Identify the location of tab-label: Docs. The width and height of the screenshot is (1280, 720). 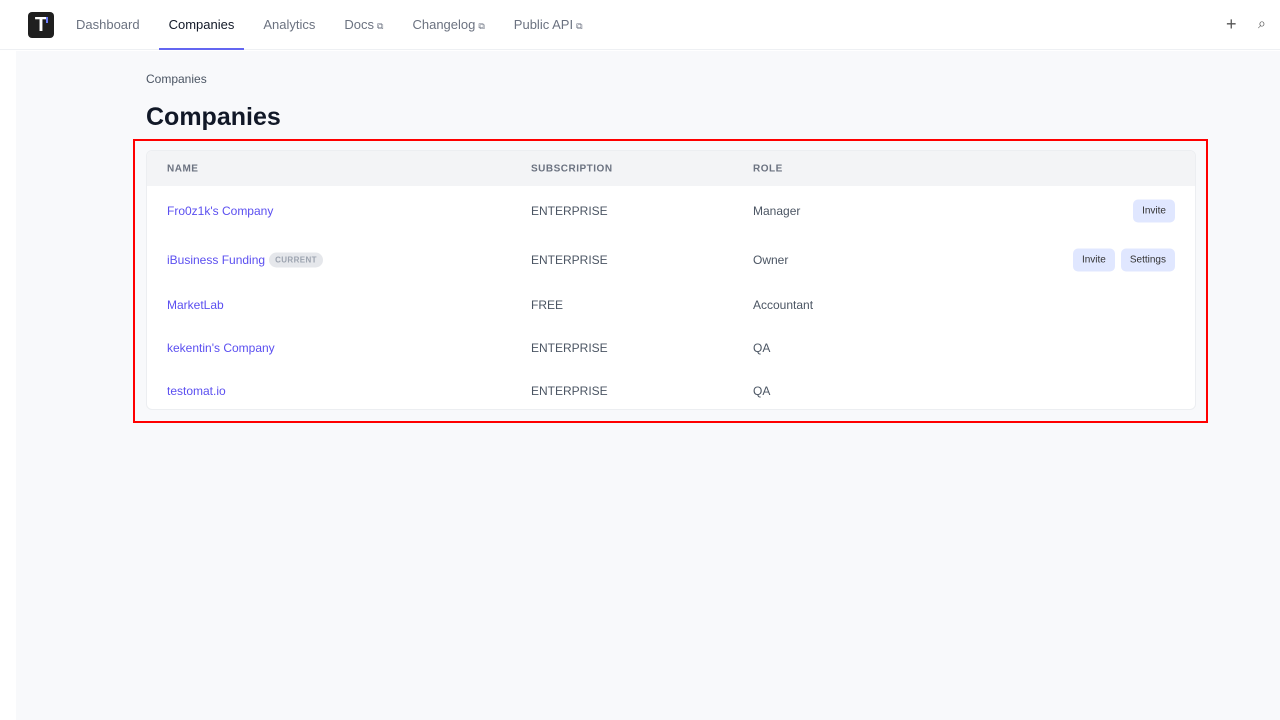
(359, 24).